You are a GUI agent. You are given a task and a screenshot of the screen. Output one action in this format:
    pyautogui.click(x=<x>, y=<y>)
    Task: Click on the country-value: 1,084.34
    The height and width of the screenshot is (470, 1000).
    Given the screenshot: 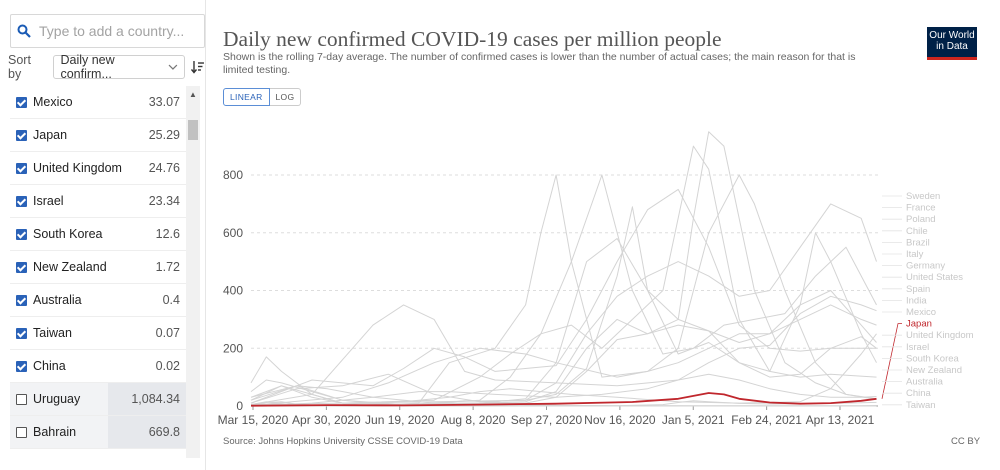 What is the action you would take?
    pyautogui.click(x=147, y=399)
    